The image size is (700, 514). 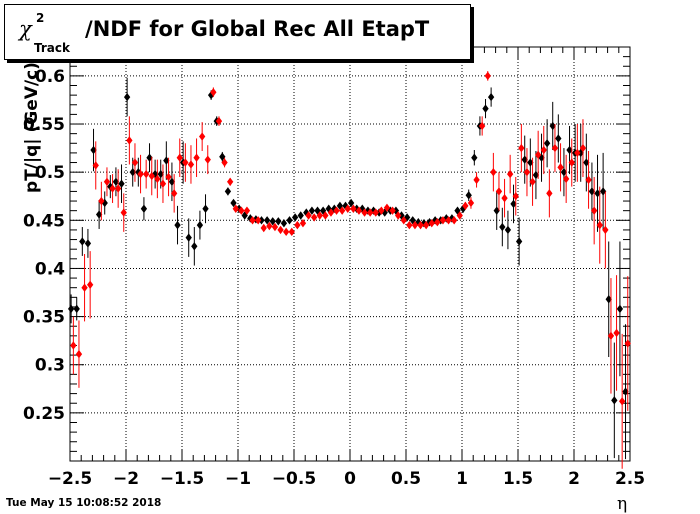 I want to click on y-tick-label: 0.35, so click(x=44, y=318).